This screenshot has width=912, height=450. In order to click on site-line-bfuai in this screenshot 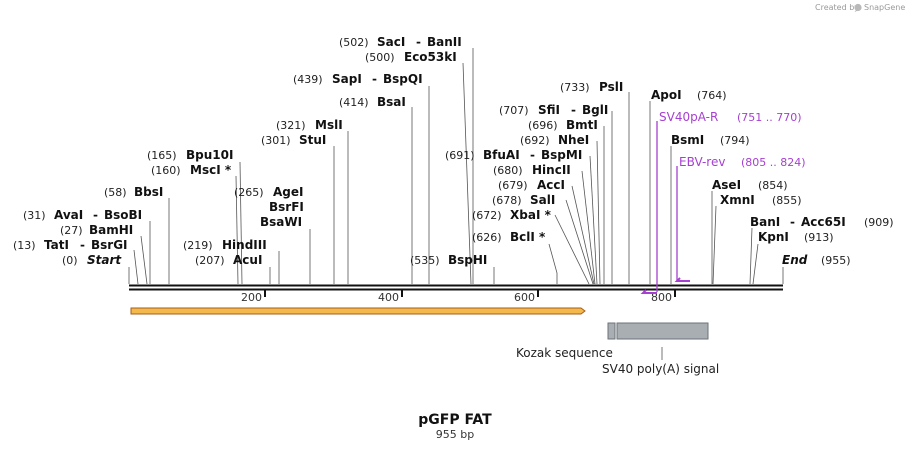, I will do `click(593, 220)`.